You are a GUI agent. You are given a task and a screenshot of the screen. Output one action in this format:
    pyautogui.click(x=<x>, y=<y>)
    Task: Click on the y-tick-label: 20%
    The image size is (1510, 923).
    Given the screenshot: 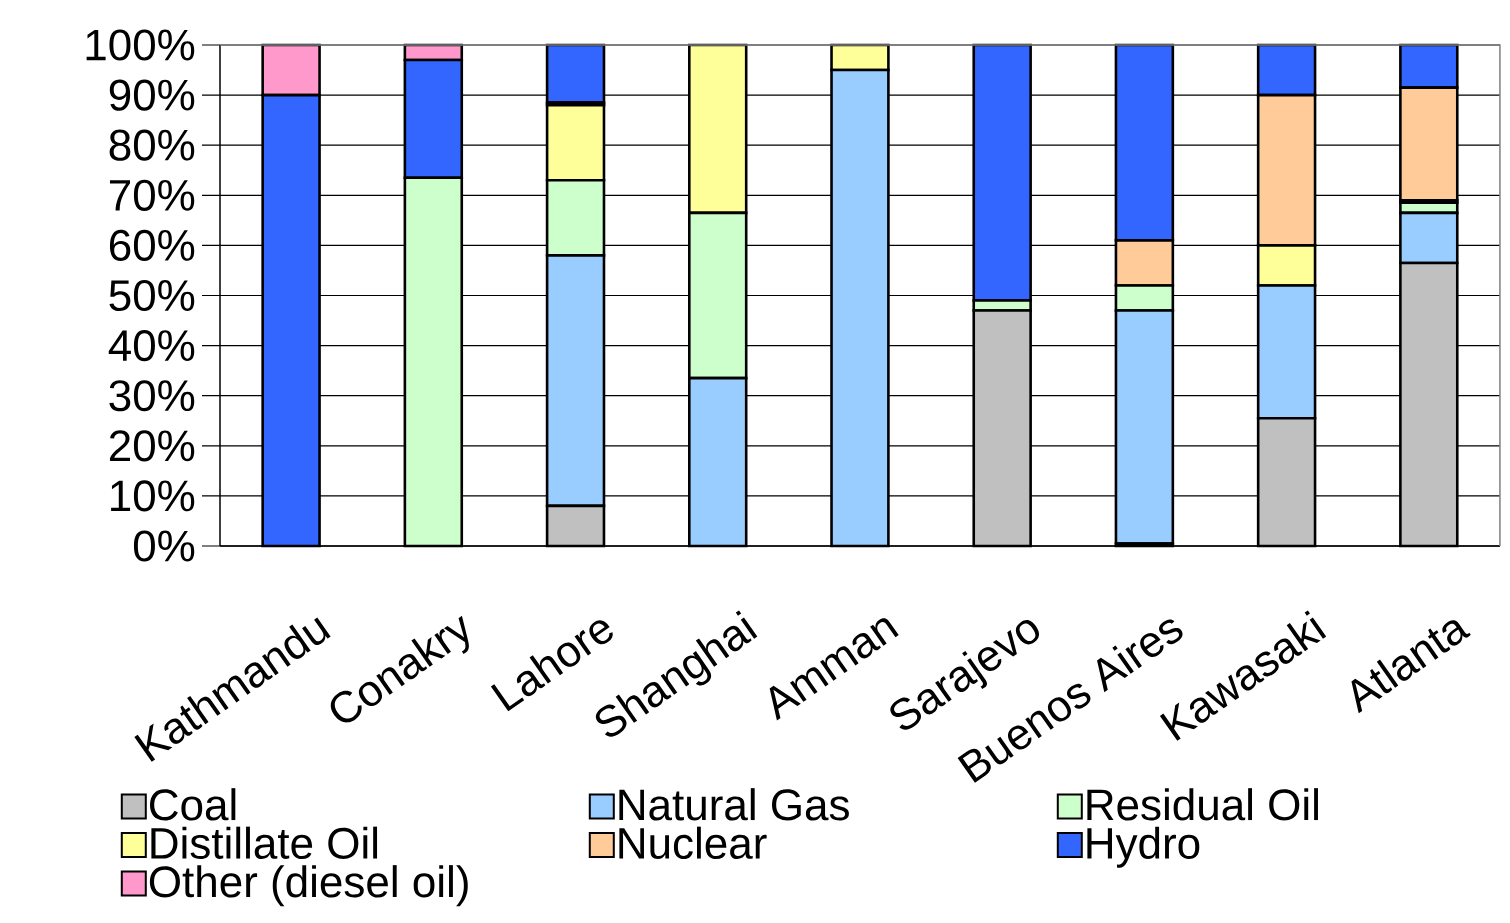 What is the action you would take?
    pyautogui.click(x=152, y=446)
    